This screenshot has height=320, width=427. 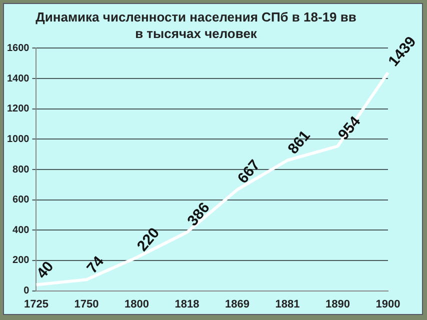 What do you see at coordinates (96, 264) in the screenshot?
I see `data-label: 74` at bounding box center [96, 264].